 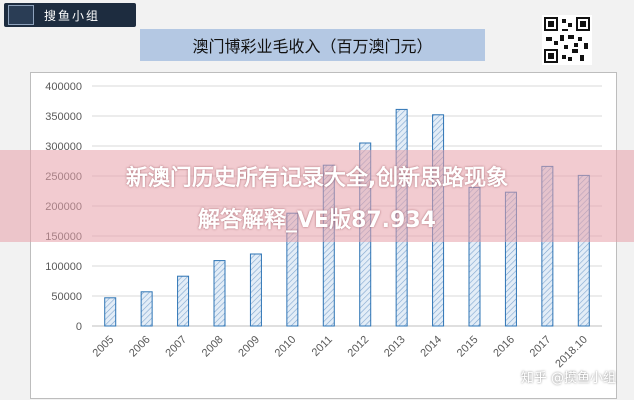 I want to click on y-tick-label: 0, so click(x=79, y=327).